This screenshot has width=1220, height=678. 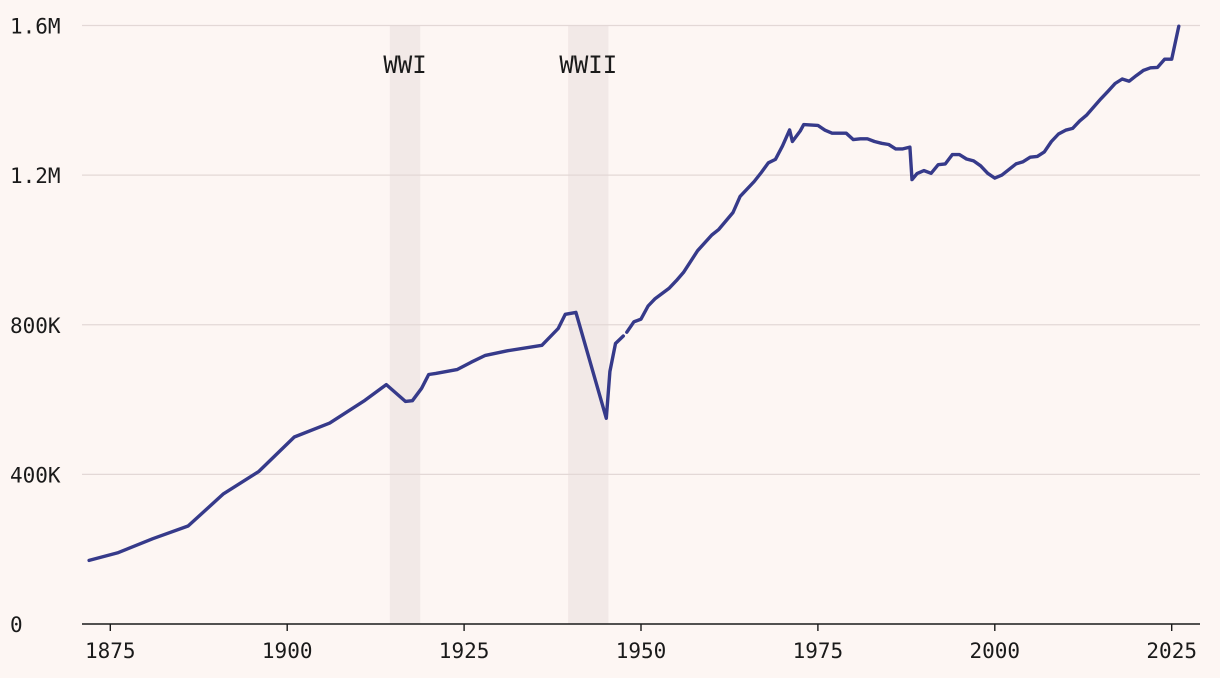 What do you see at coordinates (995, 651) in the screenshot?
I see `x-tick-label: 2000` at bounding box center [995, 651].